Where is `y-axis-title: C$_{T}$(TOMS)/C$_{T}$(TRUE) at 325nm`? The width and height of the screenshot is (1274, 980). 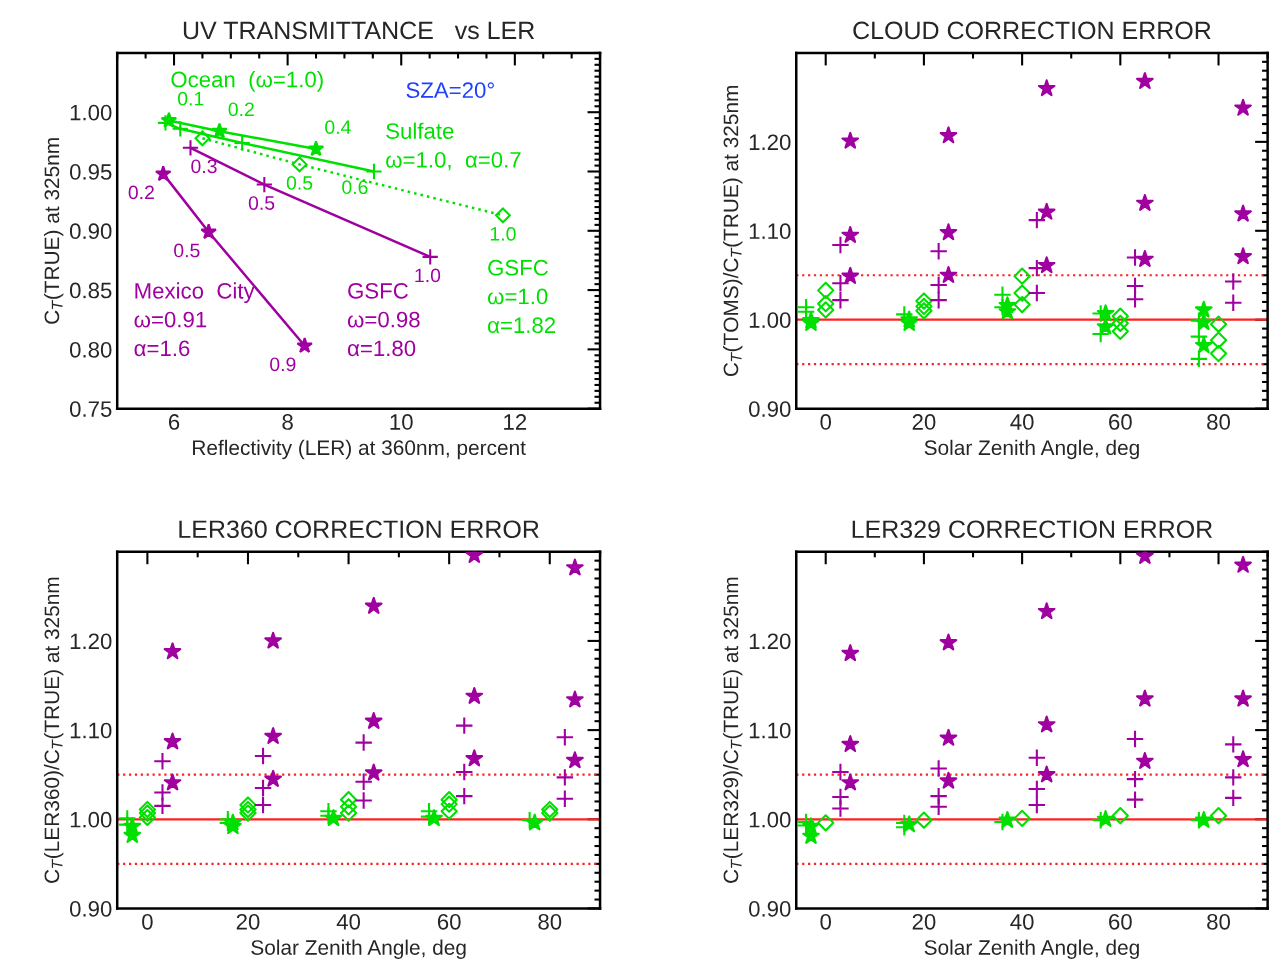 y-axis-title: C$_{T}$(TOMS)/C$_{T}$(TRUE) at 325nm is located at coordinates (733, 231).